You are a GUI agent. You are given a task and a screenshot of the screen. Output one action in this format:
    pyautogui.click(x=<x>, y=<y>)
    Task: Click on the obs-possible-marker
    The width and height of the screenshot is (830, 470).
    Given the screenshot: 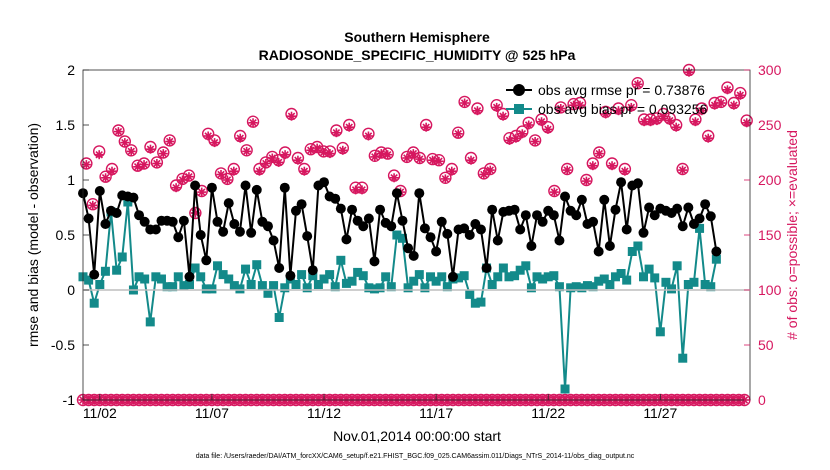 What is the action you would take?
    pyautogui.click(x=195, y=213)
    